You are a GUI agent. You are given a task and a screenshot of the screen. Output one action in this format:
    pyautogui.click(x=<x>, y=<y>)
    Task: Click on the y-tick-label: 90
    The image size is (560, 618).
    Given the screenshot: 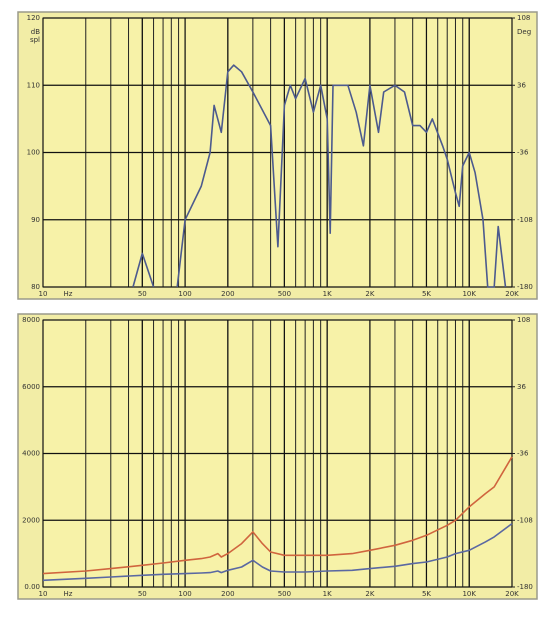 What is the action you would take?
    pyautogui.click(x=35, y=220)
    